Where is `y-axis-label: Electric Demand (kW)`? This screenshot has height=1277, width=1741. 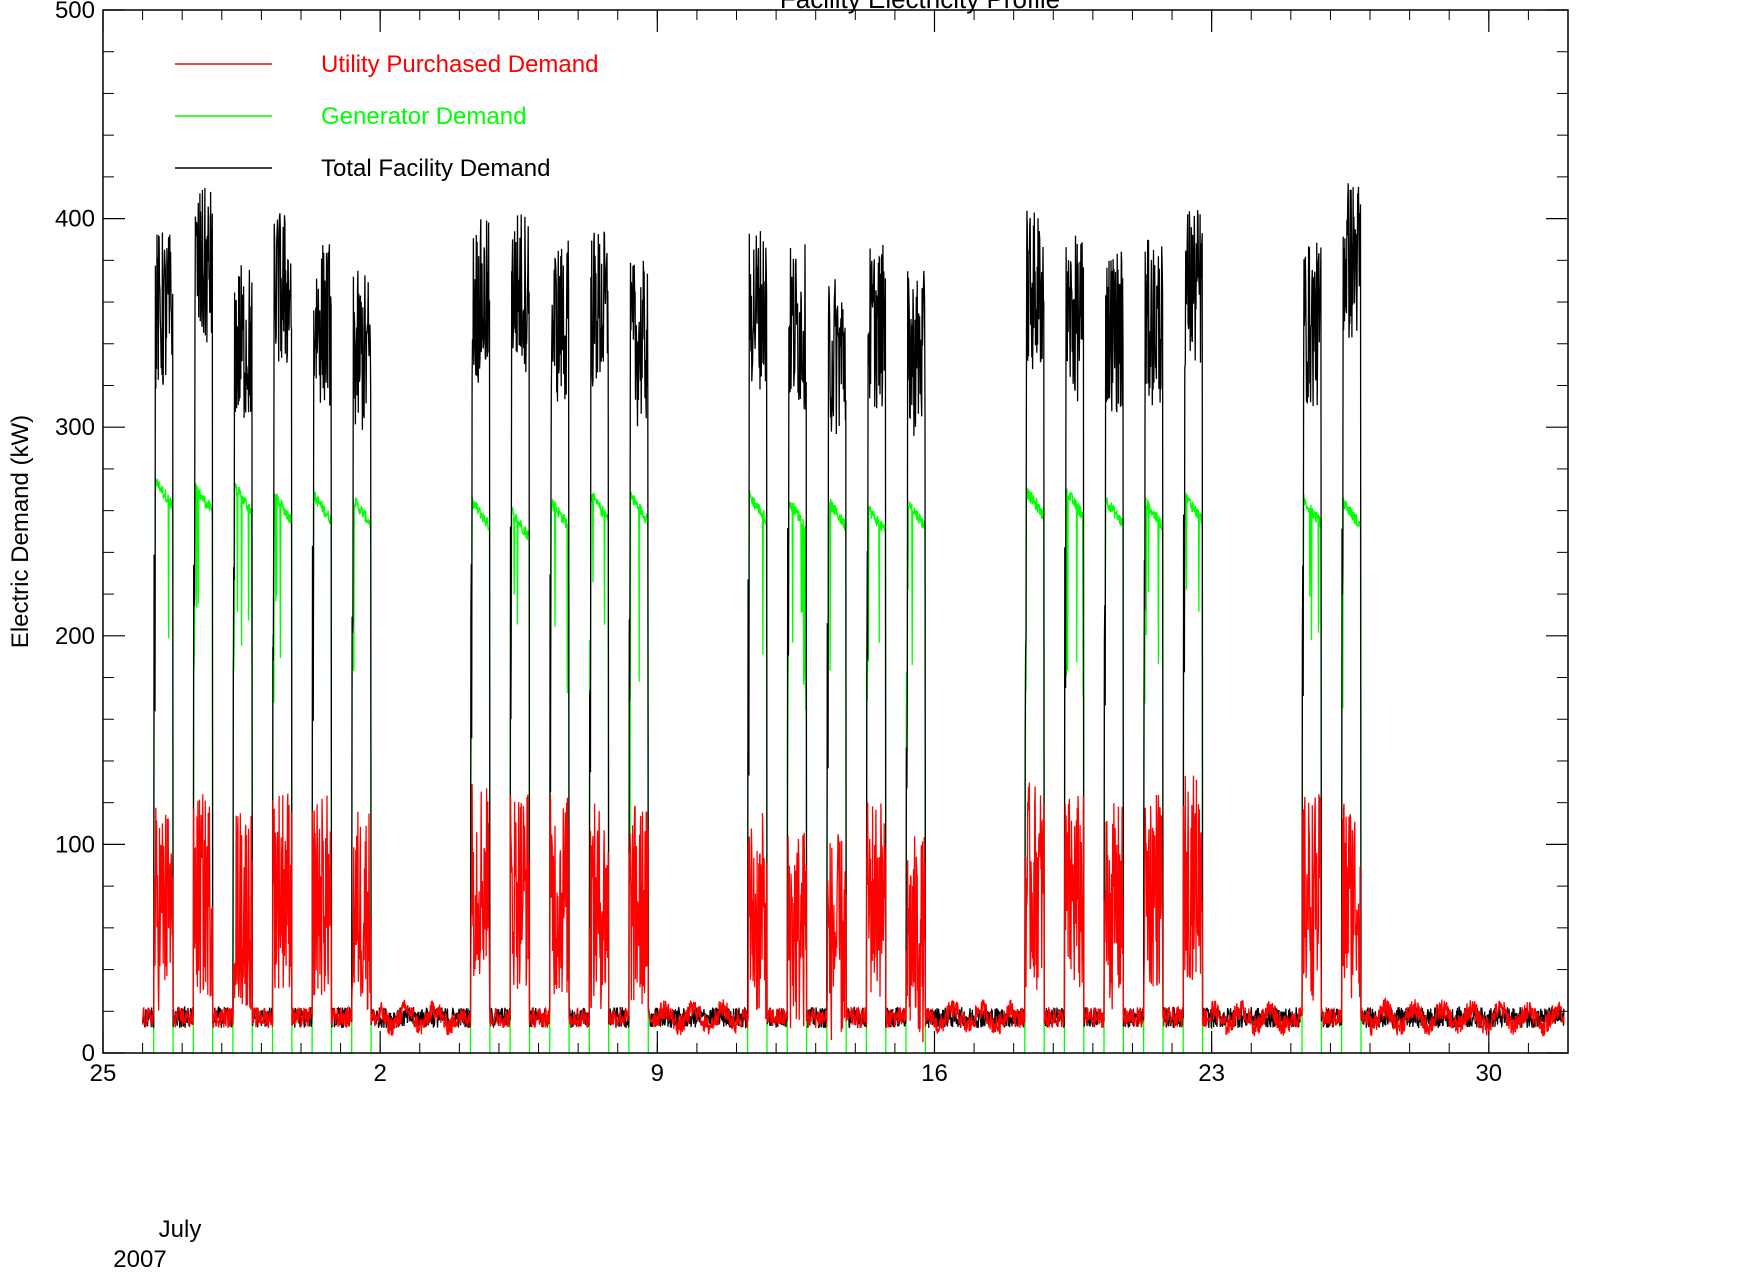 y-axis-label: Electric Demand (kW) is located at coordinates (20, 531).